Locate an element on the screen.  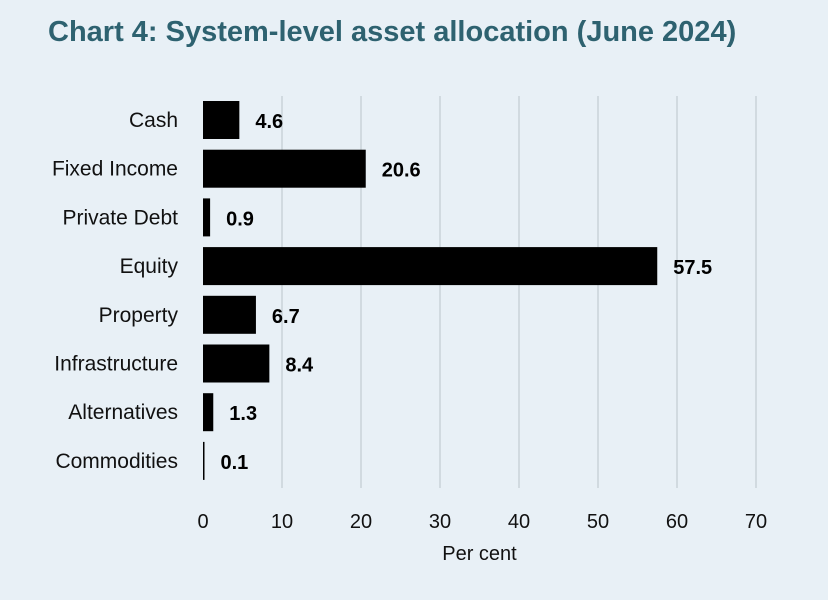
category-label-cash: Cash is located at coordinates (153, 120).